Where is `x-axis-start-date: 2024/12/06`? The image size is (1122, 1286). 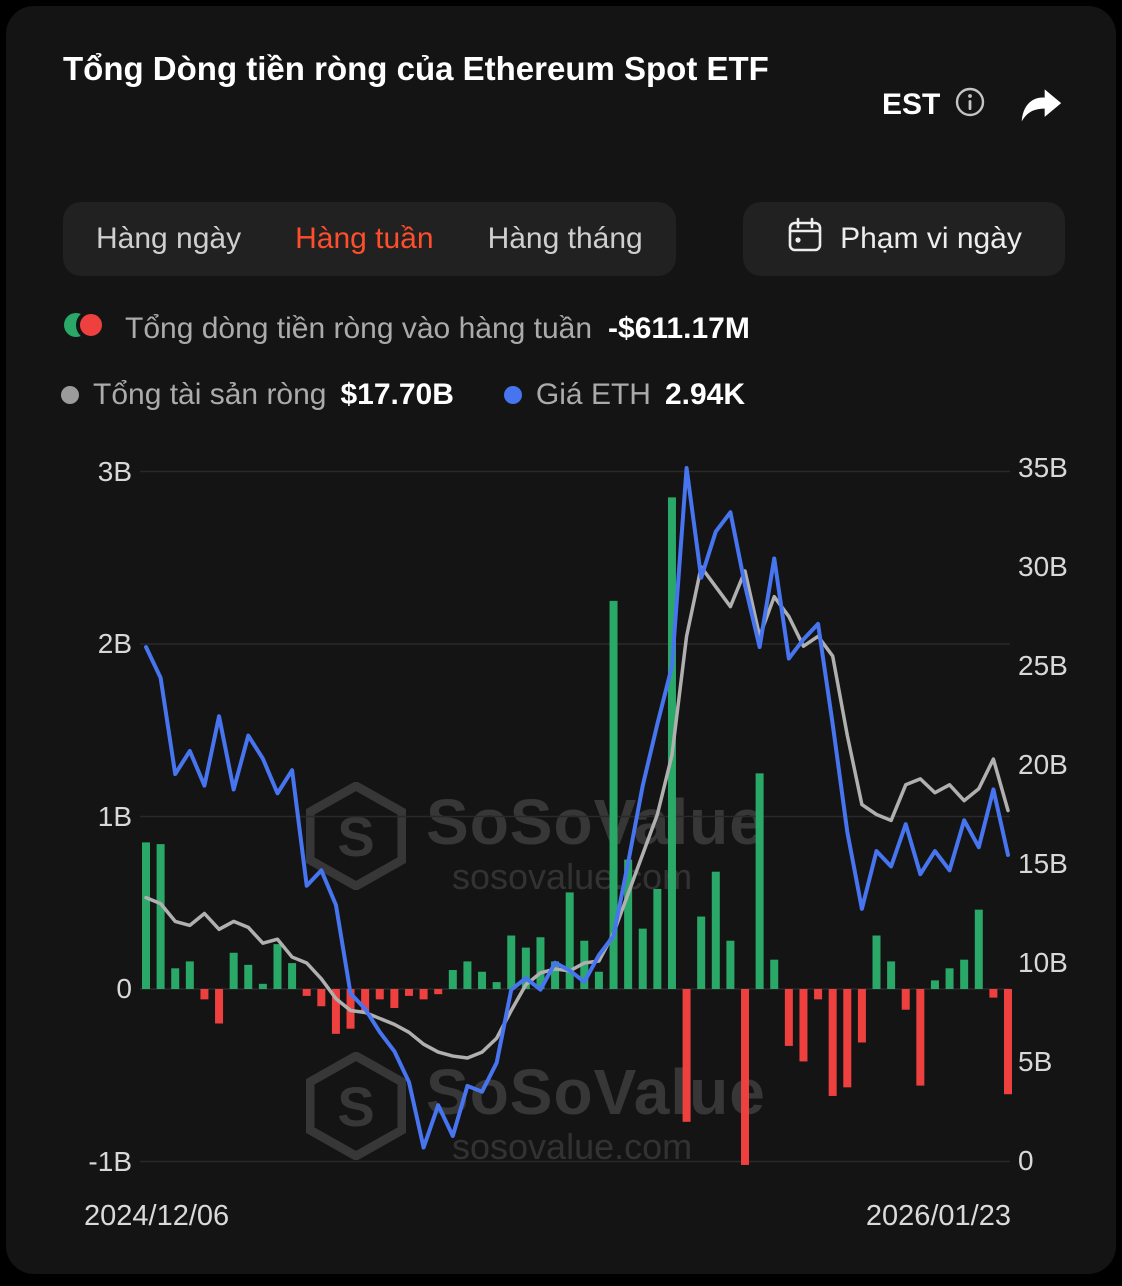 x-axis-start-date: 2024/12/06 is located at coordinates (156, 1216).